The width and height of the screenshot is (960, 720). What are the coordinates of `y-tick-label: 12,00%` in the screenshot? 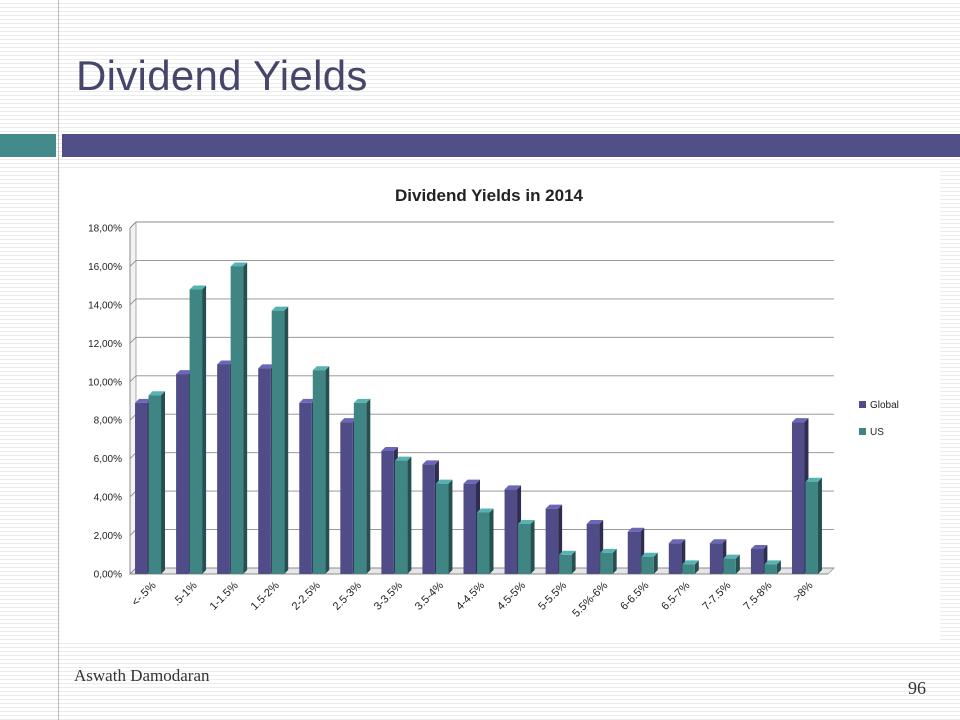 It's located at (105, 344).